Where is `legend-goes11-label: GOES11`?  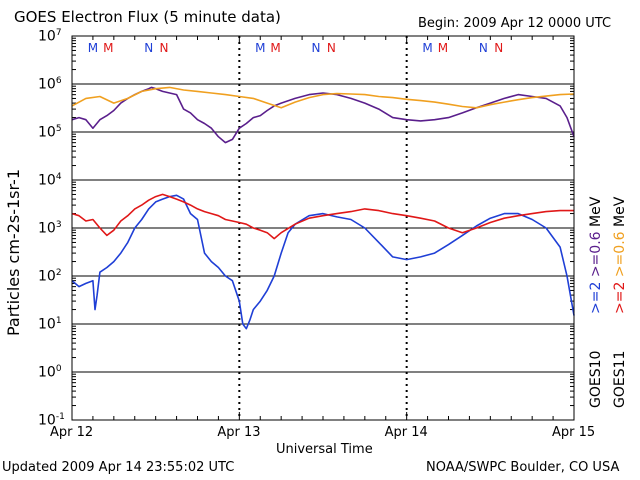 legend-goes11-label: GOES11 is located at coordinates (620, 379).